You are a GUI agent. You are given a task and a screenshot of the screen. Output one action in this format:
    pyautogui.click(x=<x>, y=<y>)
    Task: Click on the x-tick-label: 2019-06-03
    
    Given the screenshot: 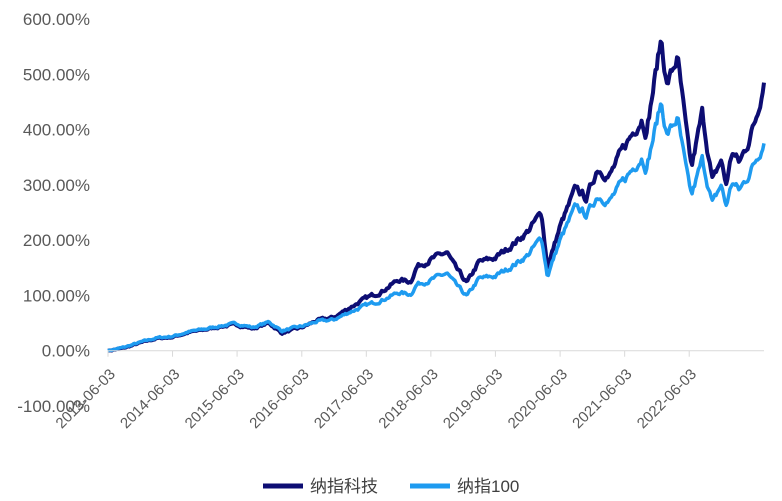 What is the action you would take?
    pyautogui.click(x=473, y=399)
    